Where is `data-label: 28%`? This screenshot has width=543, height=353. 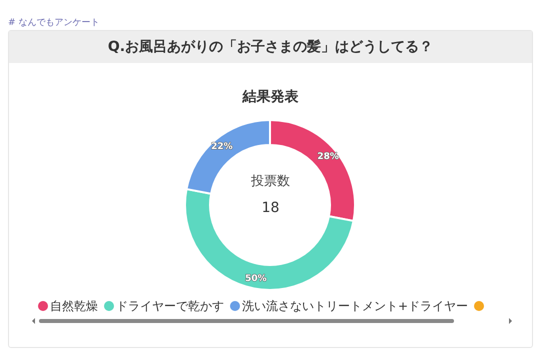
data-label: 28% is located at coordinates (328, 157).